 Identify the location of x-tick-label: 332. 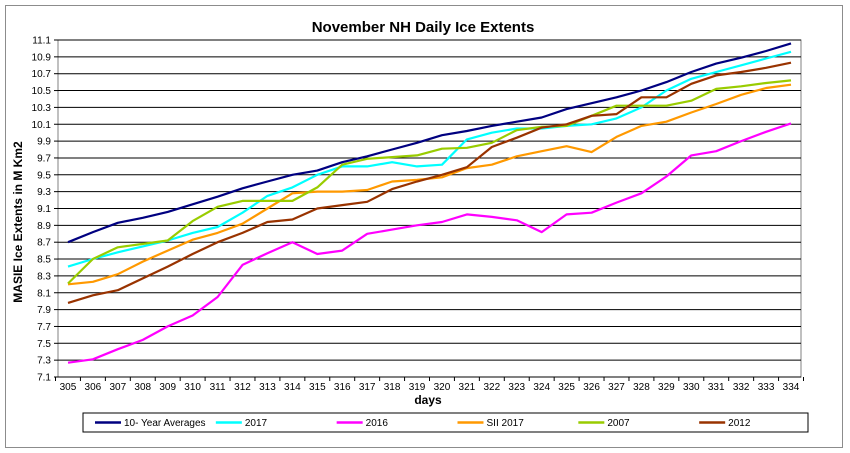
(741, 387).